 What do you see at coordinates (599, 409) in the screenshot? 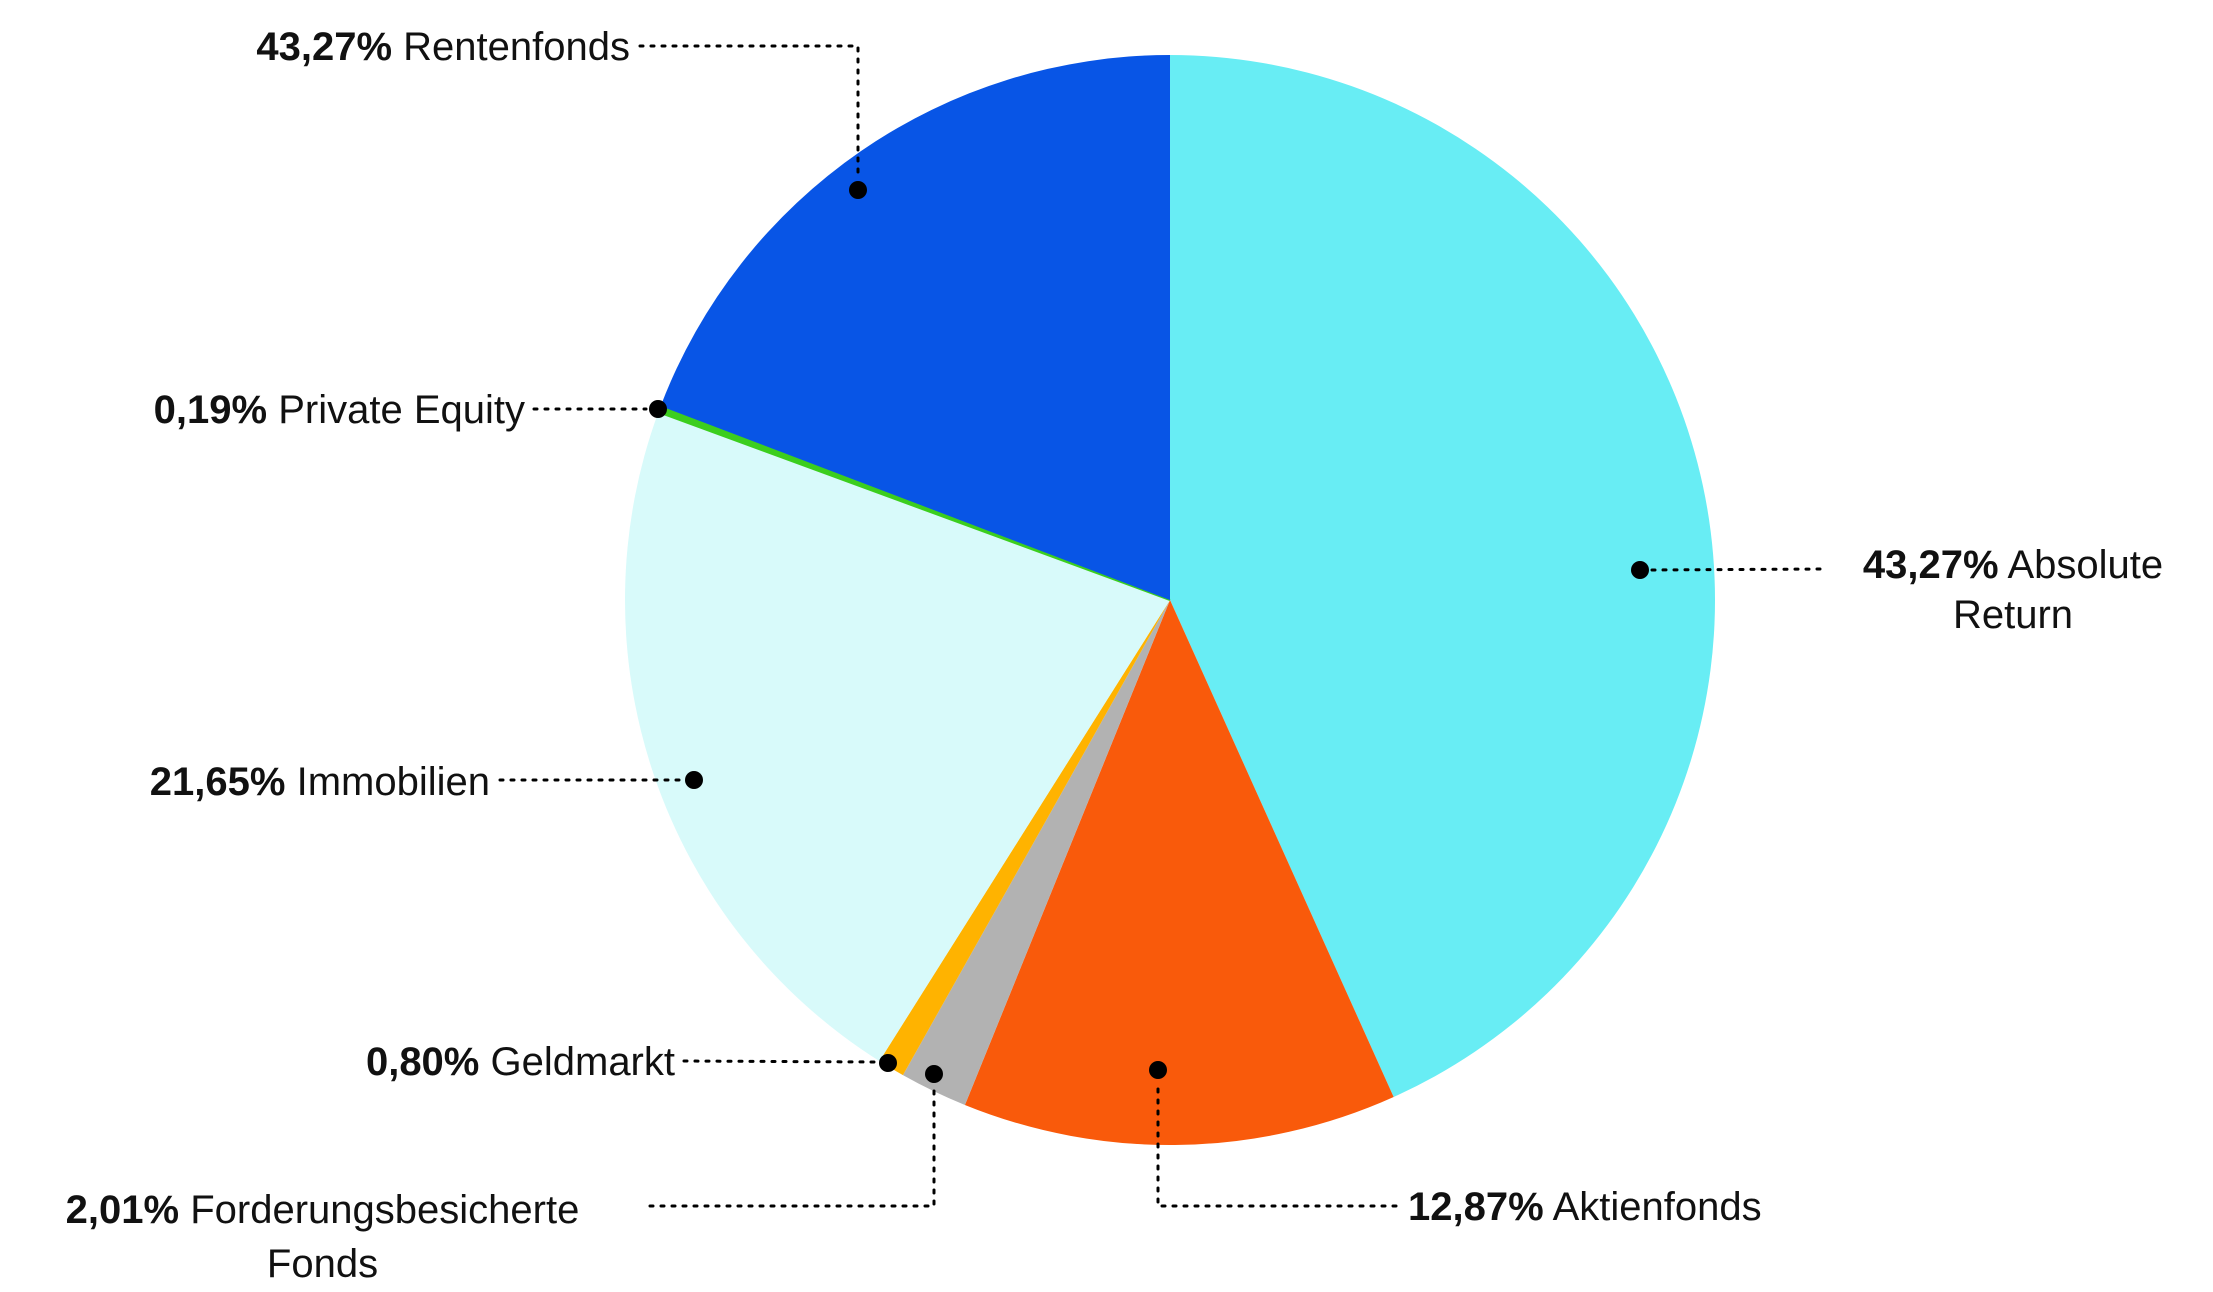
I see `leader-private-equity` at bounding box center [599, 409].